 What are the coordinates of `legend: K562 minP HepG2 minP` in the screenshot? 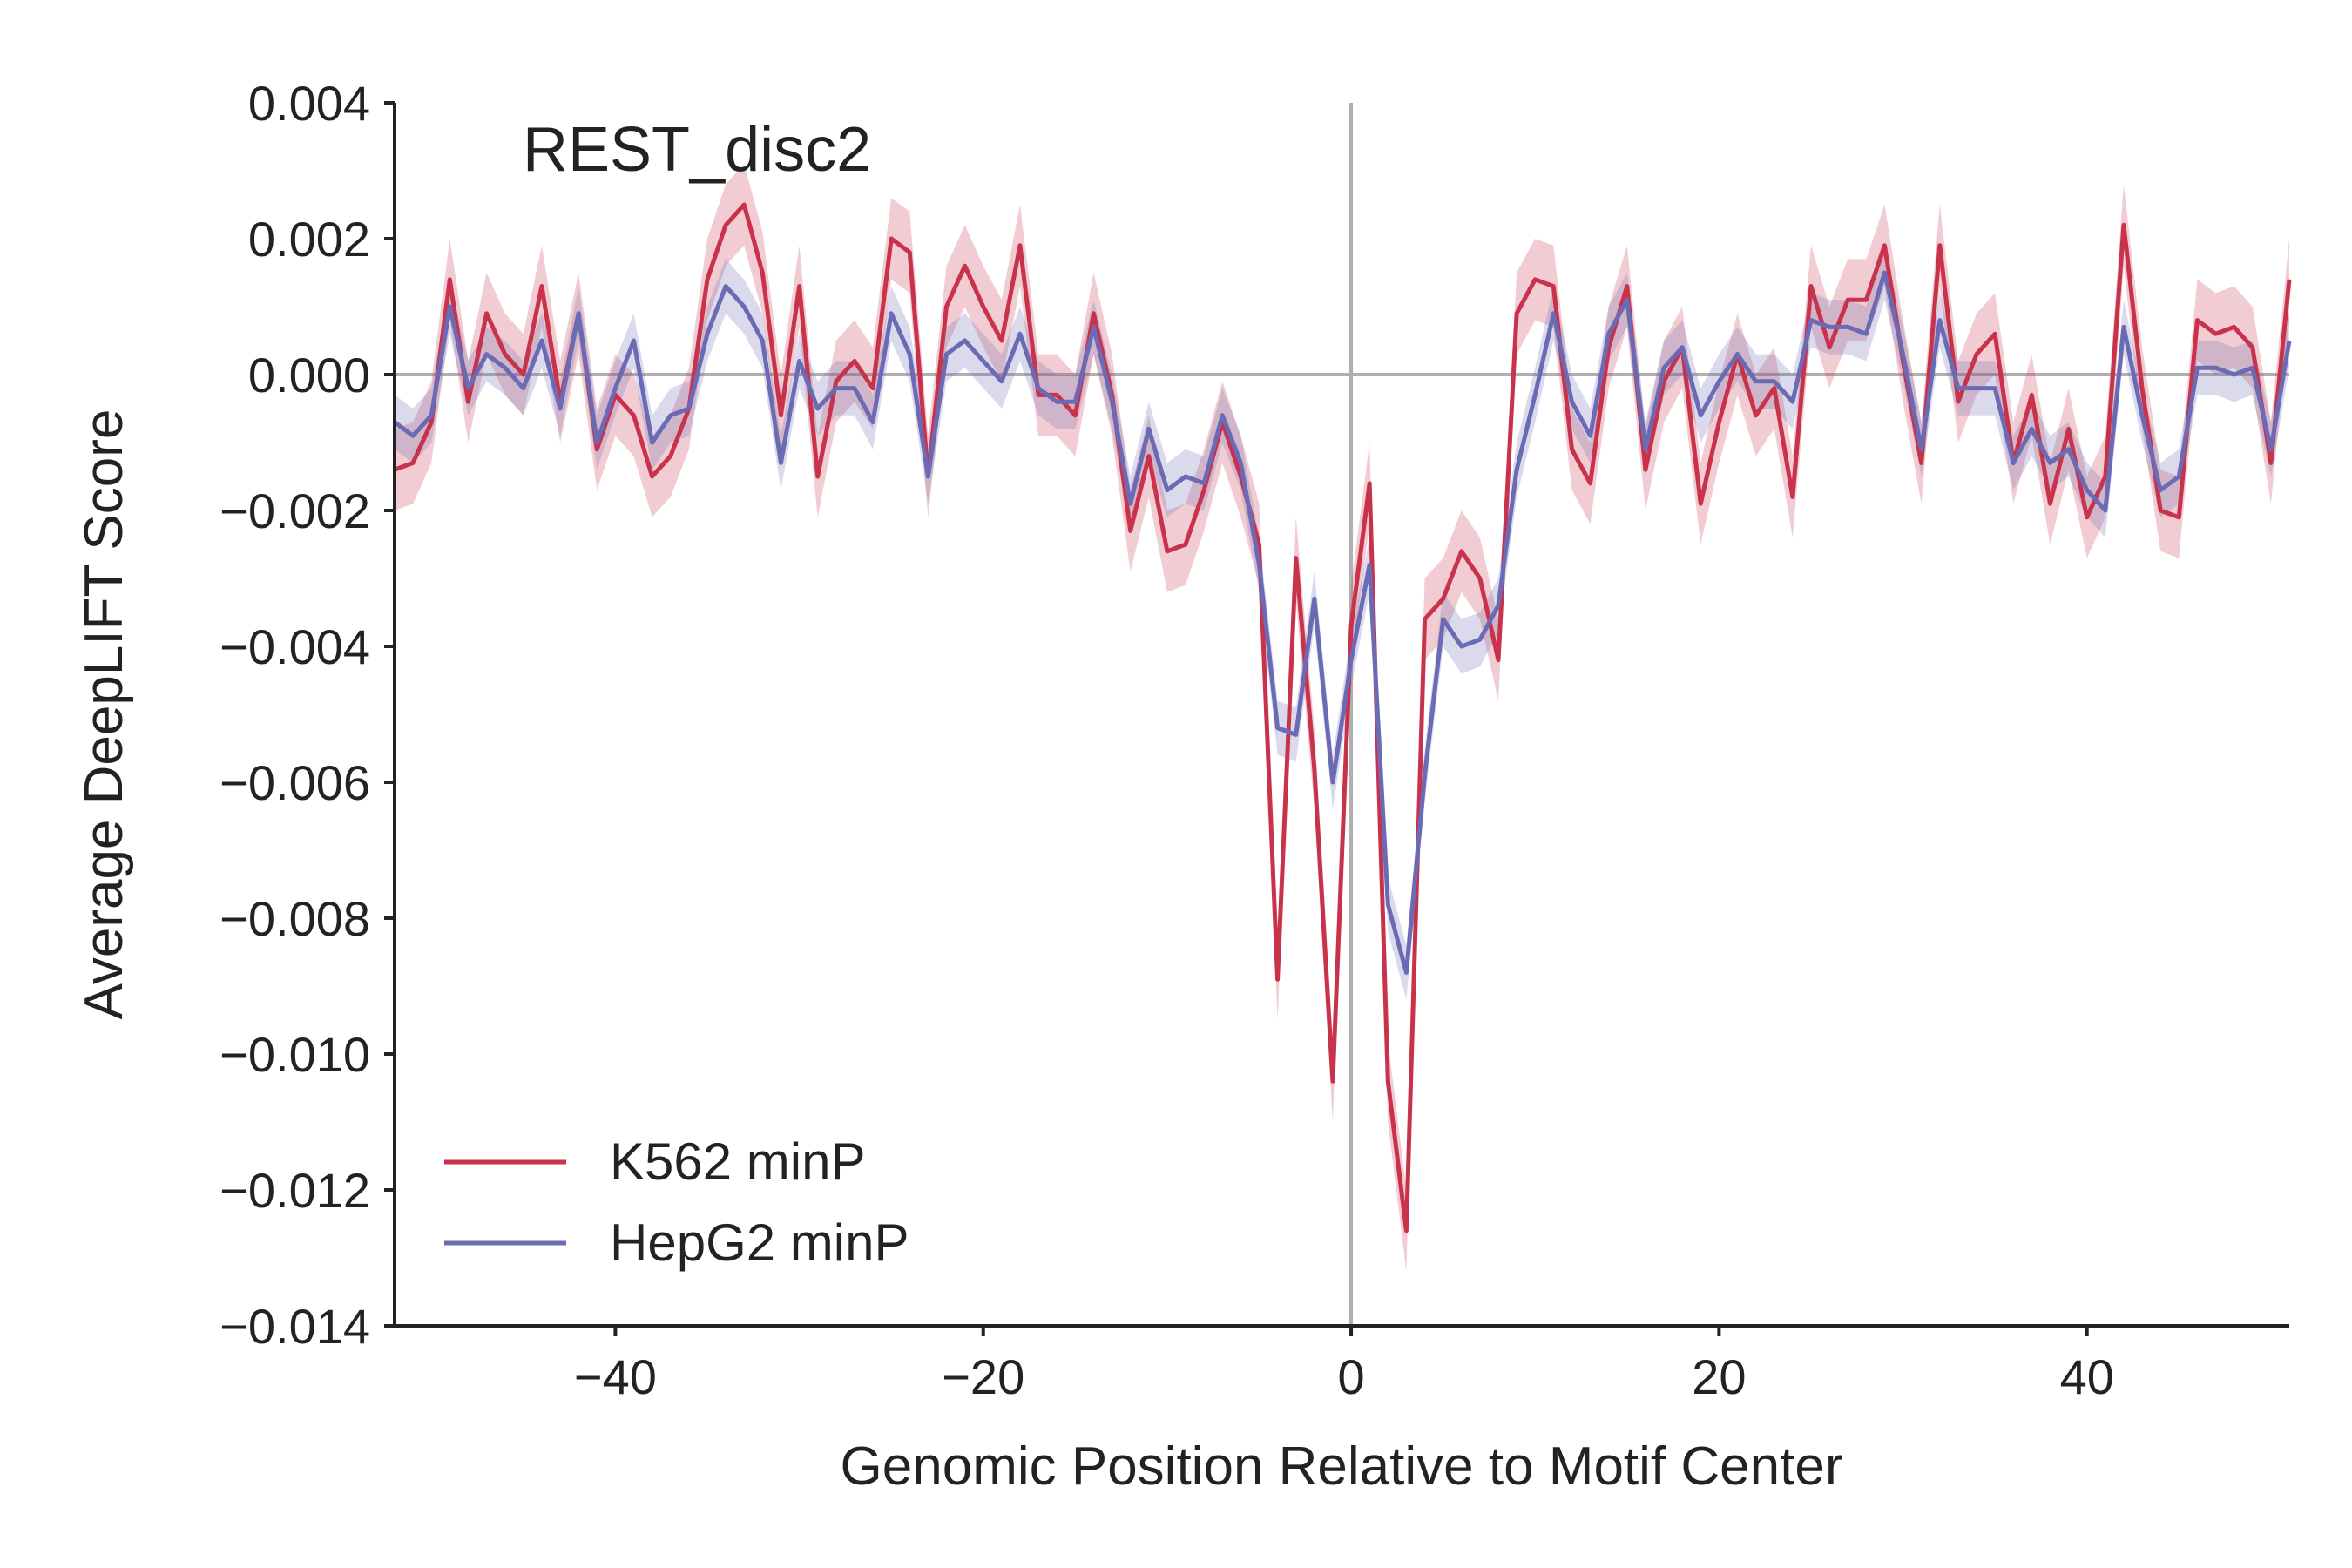 It's located at (677, 1202).